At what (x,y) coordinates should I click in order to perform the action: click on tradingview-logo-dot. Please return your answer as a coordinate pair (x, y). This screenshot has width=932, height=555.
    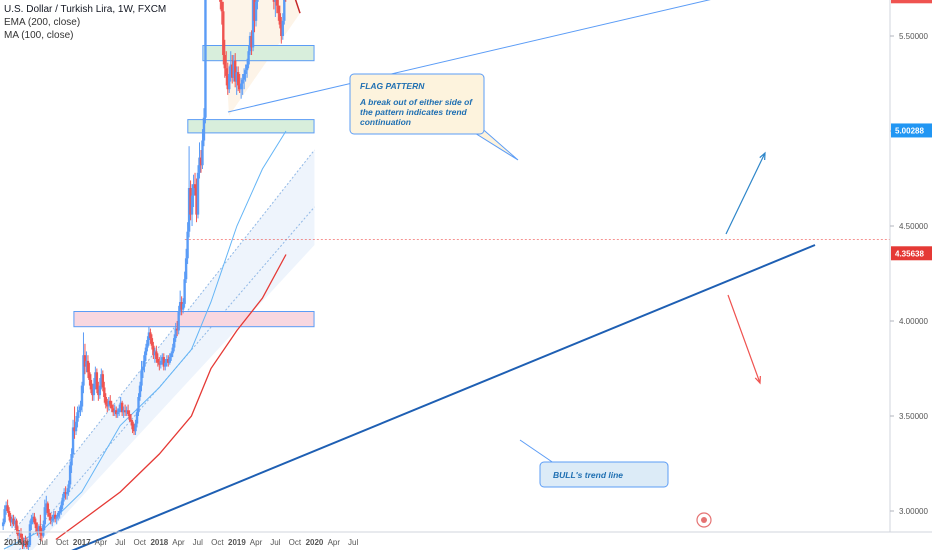
    Looking at the image, I should click on (704, 520).